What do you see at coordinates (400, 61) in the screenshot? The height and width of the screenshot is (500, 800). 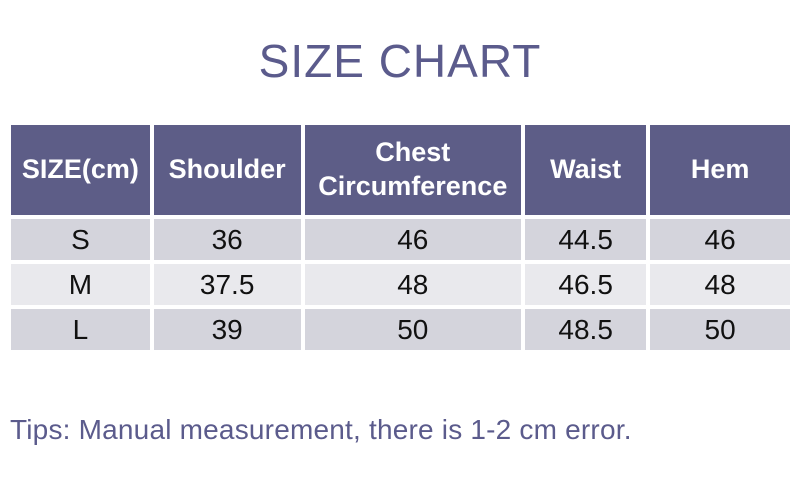 I see `page-title: SIZE CHART` at bounding box center [400, 61].